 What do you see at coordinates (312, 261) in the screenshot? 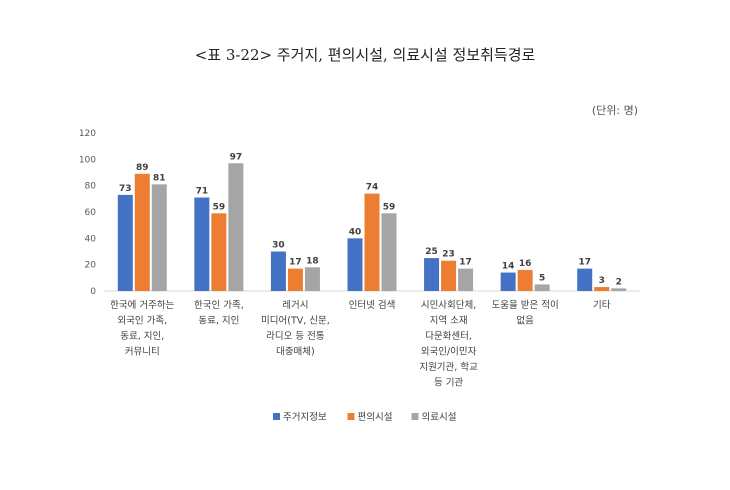
I see `data-label: 18` at bounding box center [312, 261].